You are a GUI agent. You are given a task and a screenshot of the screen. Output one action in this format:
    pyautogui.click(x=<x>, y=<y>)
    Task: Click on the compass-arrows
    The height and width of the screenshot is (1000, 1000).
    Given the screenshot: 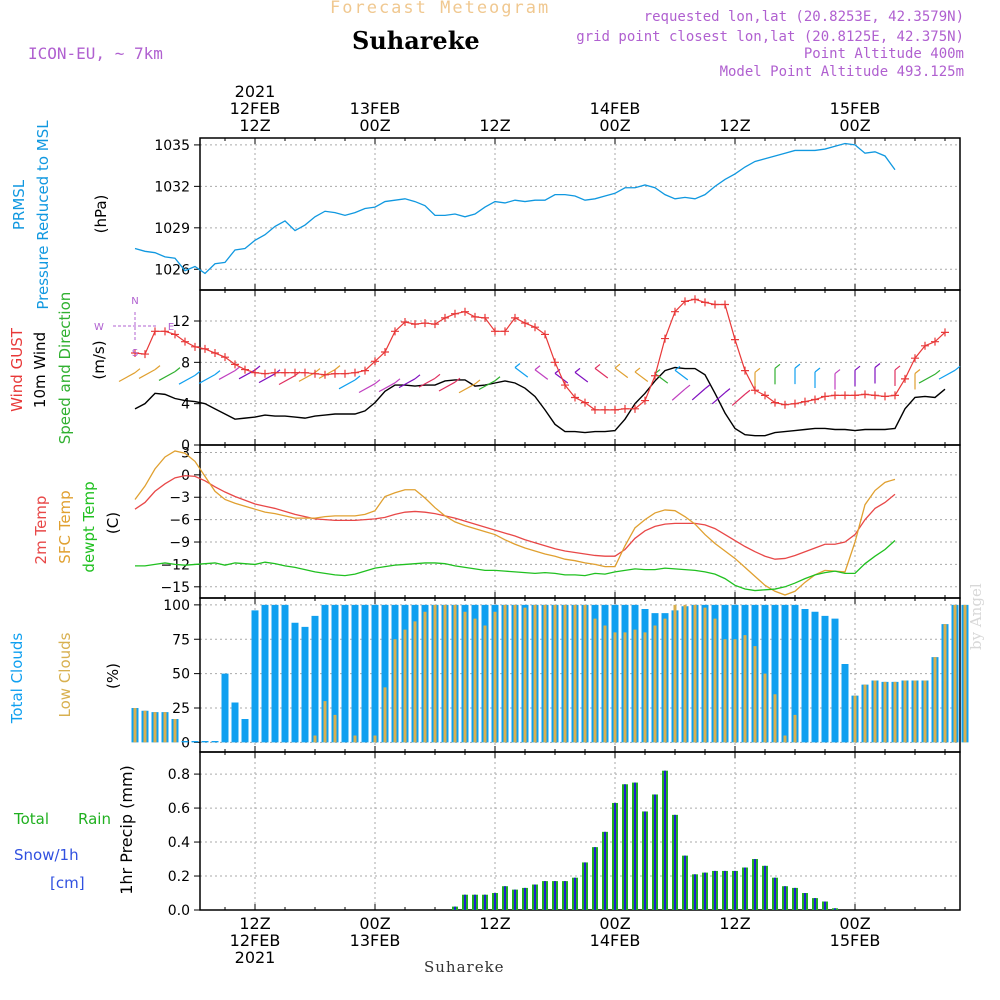 What is the action you would take?
    pyautogui.click(x=135, y=326)
    